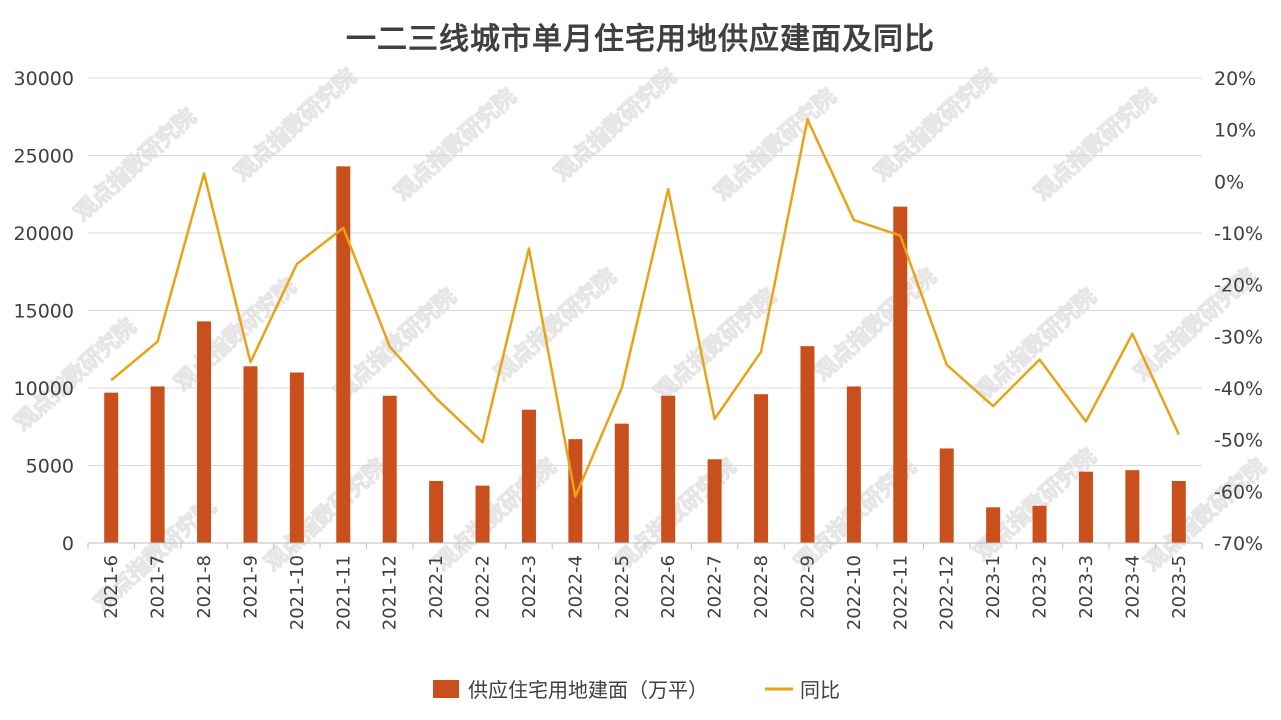 The width and height of the screenshot is (1281, 720). I want to click on x-tick-label: 2022-6, so click(668, 587).